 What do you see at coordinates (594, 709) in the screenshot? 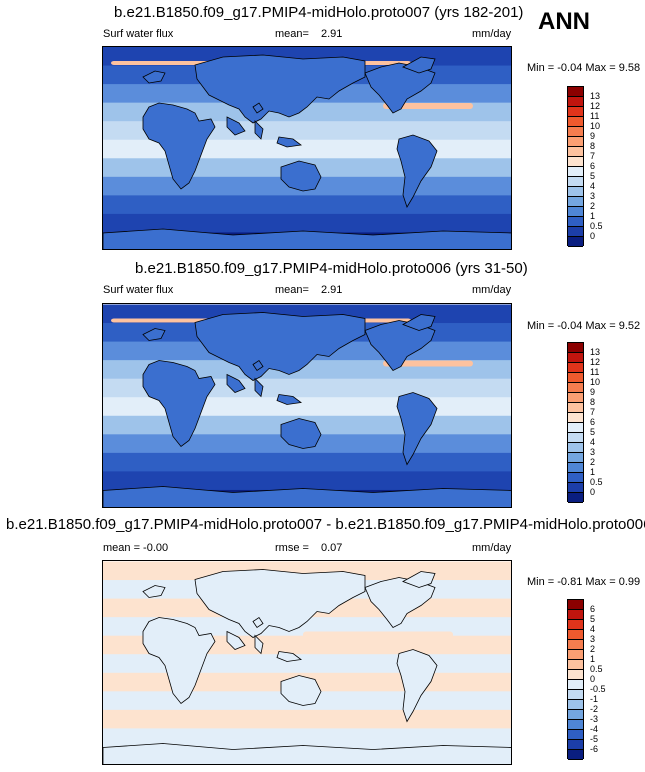
I see `colorbar-label: -2` at bounding box center [594, 709].